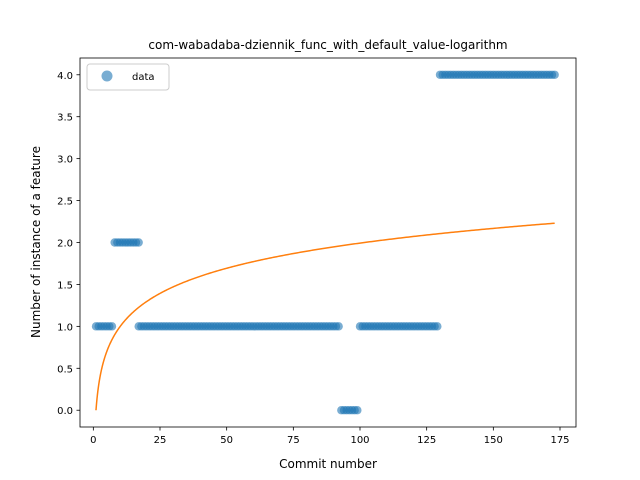 This screenshot has width=640, height=480. I want to click on legend: data, so click(128, 77).